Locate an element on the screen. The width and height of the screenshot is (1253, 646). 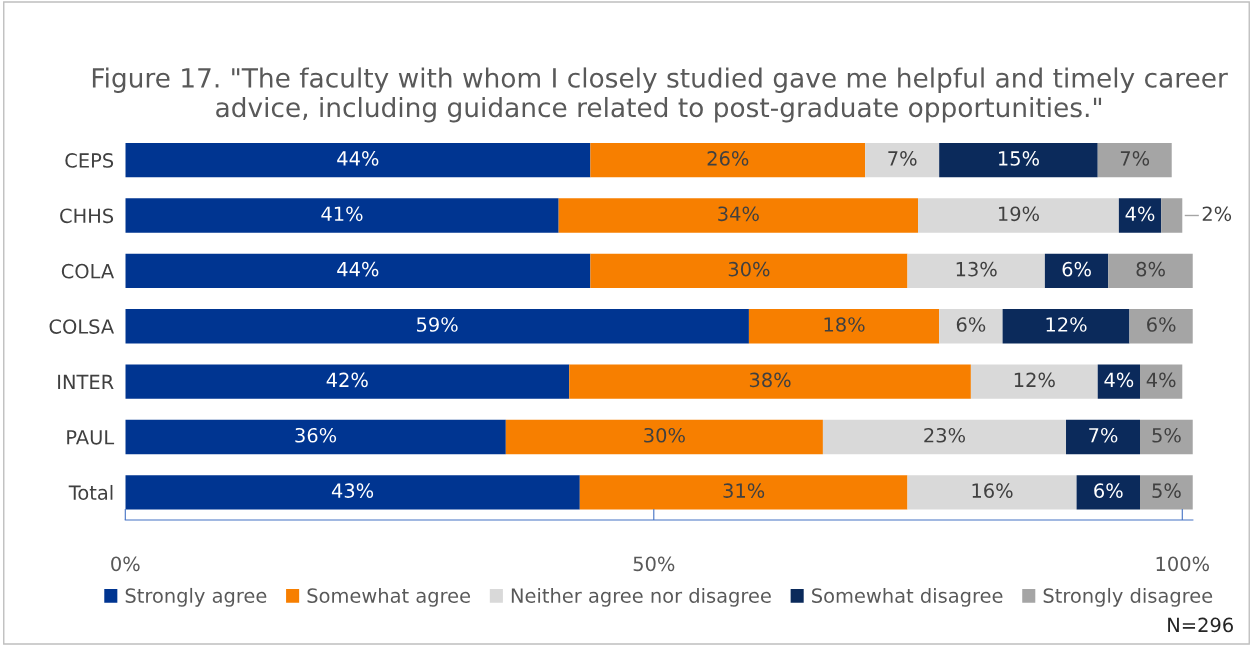
legend-label: Strongly agree is located at coordinates (196, 597).